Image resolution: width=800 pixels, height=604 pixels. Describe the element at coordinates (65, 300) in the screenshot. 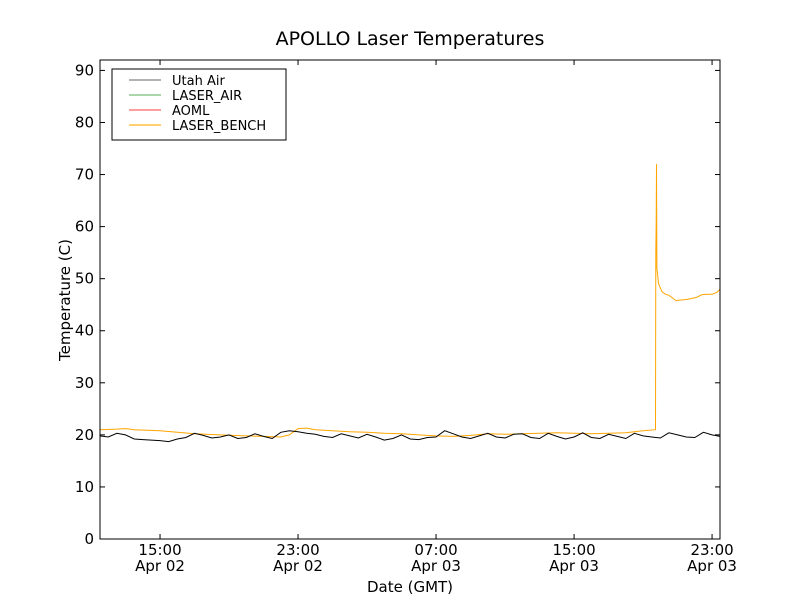

I see `y-axis-label: Temperature (C)` at that location.